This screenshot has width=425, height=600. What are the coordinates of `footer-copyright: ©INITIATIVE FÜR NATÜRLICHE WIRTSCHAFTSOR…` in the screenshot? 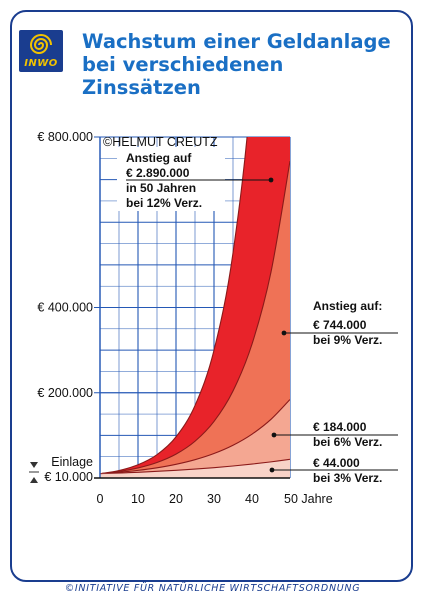 It's located at (212, 588).